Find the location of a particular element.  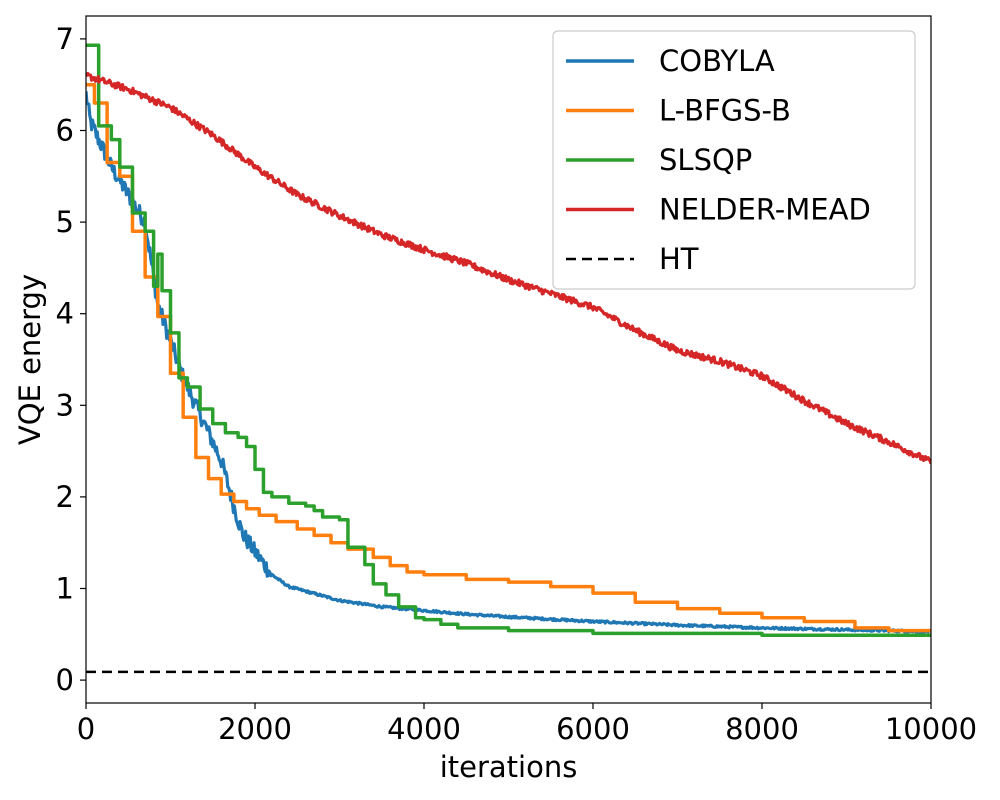

legend-label: SLSQP is located at coordinates (705, 160).